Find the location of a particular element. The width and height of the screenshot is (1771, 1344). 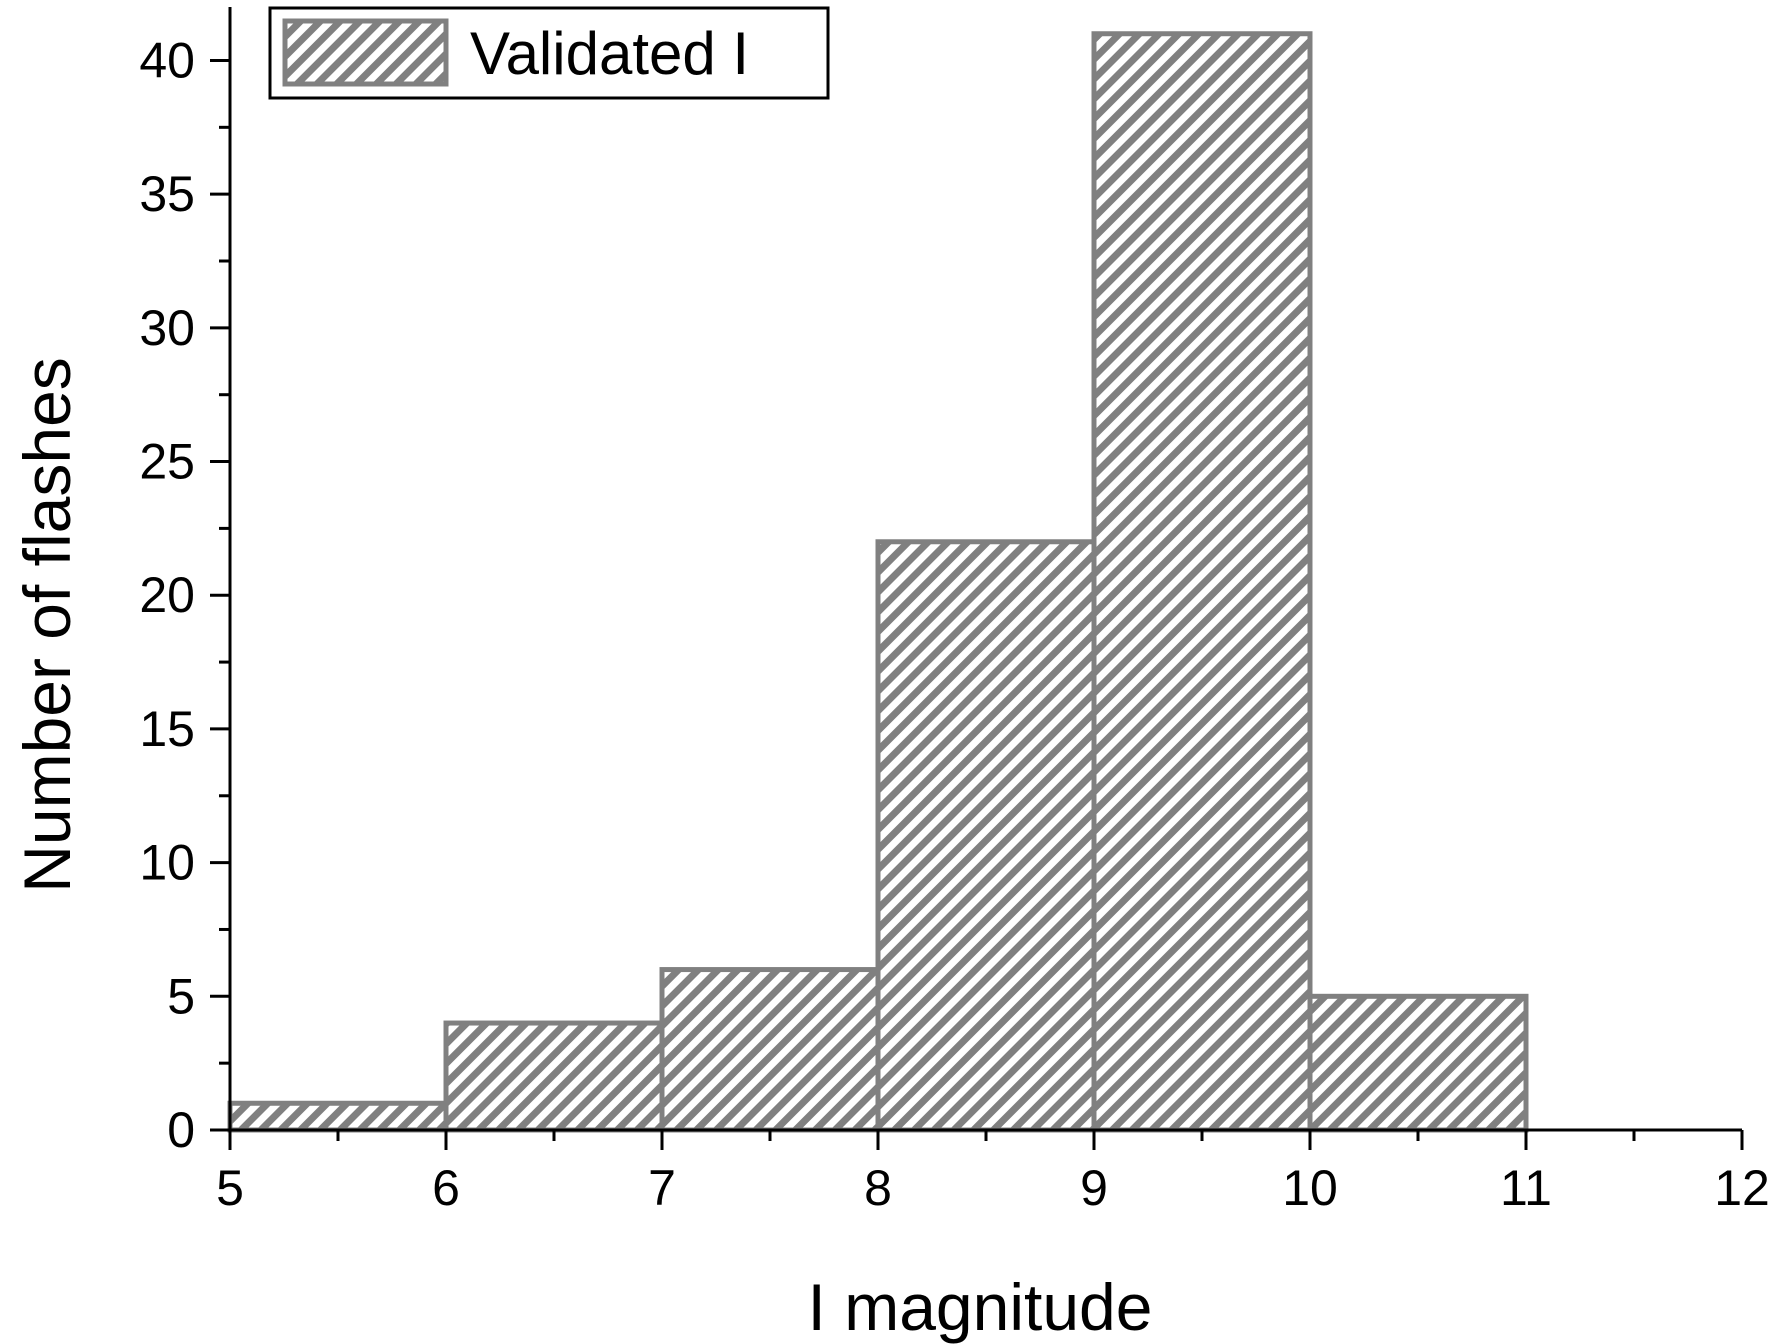

x-tick-label: 6 is located at coordinates (446, 1188).